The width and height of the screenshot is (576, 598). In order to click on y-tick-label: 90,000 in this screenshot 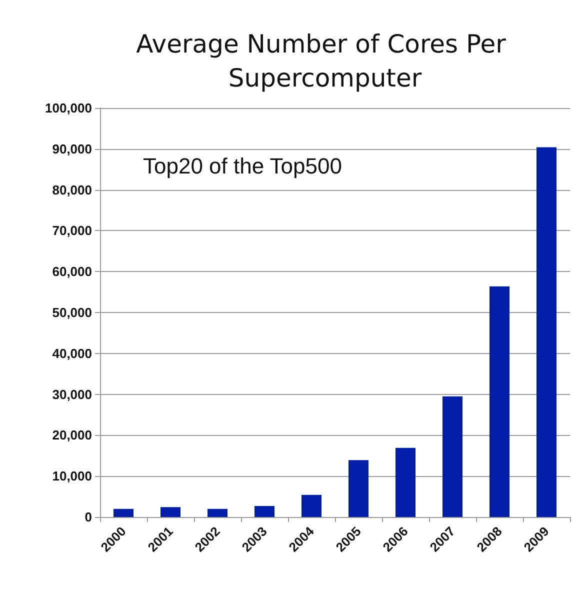, I will do `click(72, 148)`.